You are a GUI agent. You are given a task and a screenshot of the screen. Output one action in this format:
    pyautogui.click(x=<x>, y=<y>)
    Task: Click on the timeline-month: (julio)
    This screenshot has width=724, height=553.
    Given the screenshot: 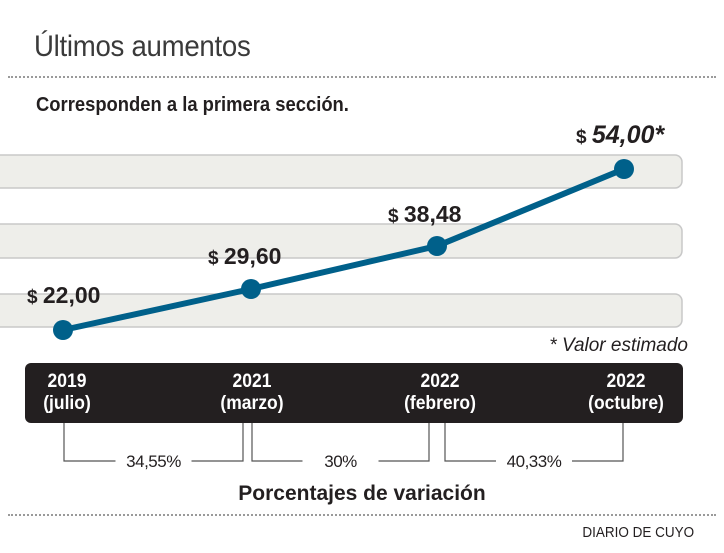 What is the action you would take?
    pyautogui.click(x=67, y=403)
    